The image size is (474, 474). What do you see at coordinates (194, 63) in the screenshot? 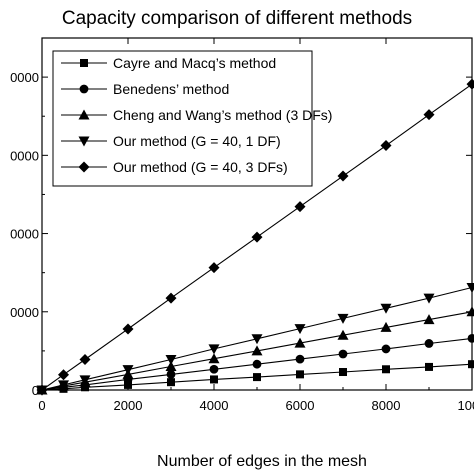
I see `legend-label: Cayre and Macq’s method` at bounding box center [194, 63].